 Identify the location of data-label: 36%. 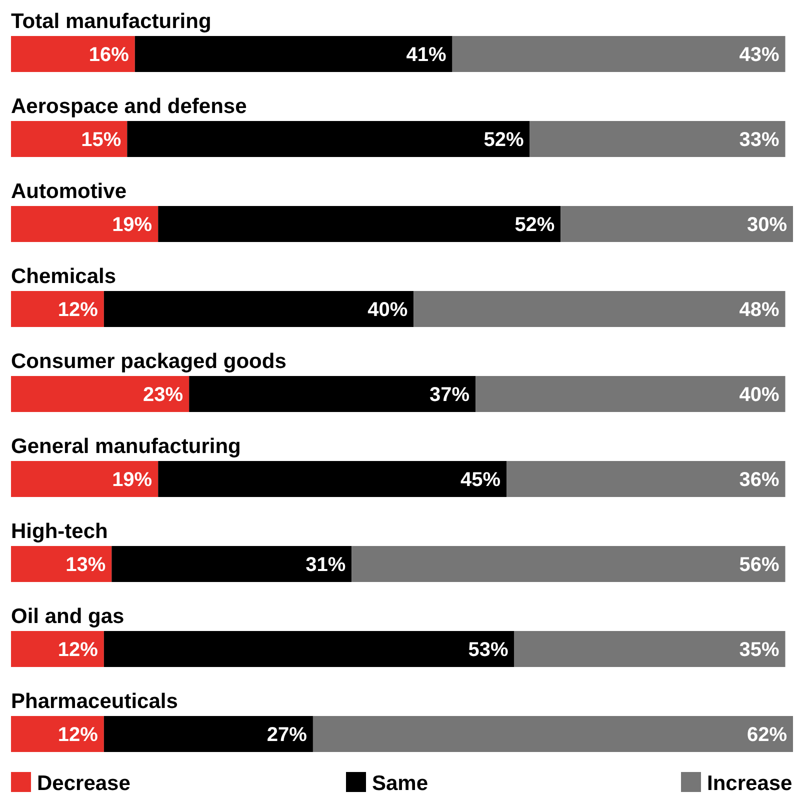
(759, 480).